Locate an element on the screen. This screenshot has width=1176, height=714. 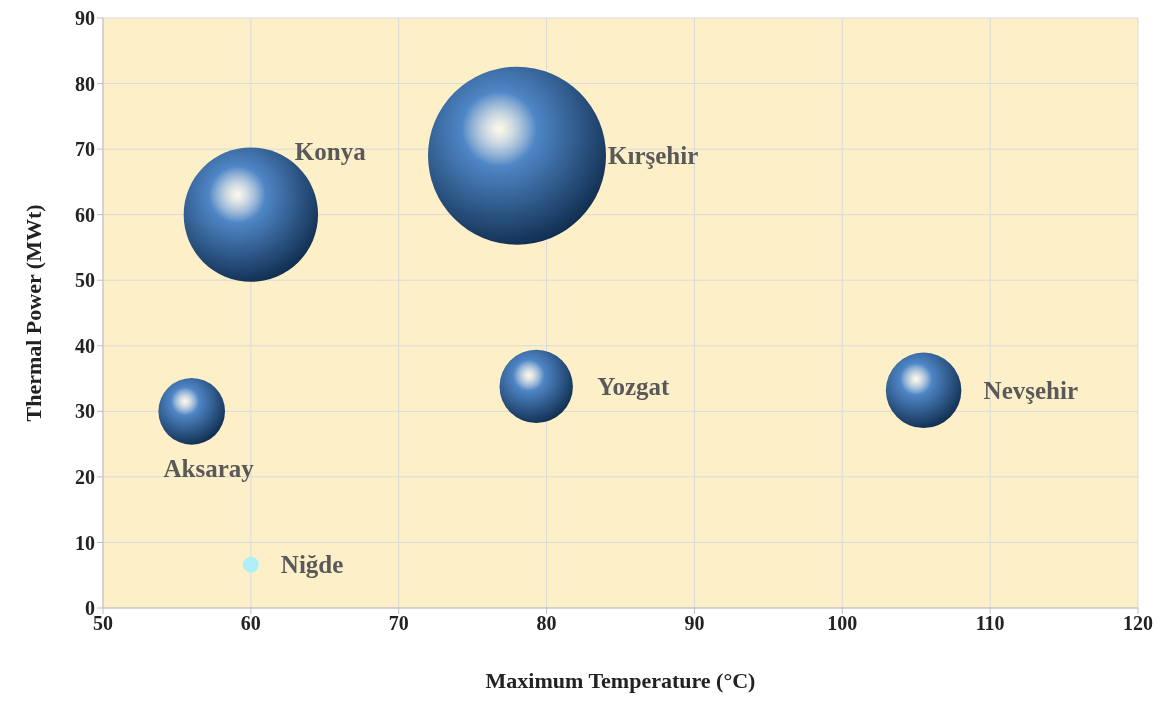
y-tick-label: 70 is located at coordinates (85, 149).